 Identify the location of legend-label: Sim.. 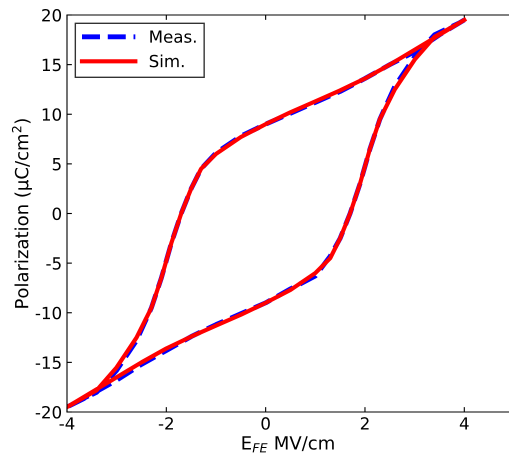
(167, 61).